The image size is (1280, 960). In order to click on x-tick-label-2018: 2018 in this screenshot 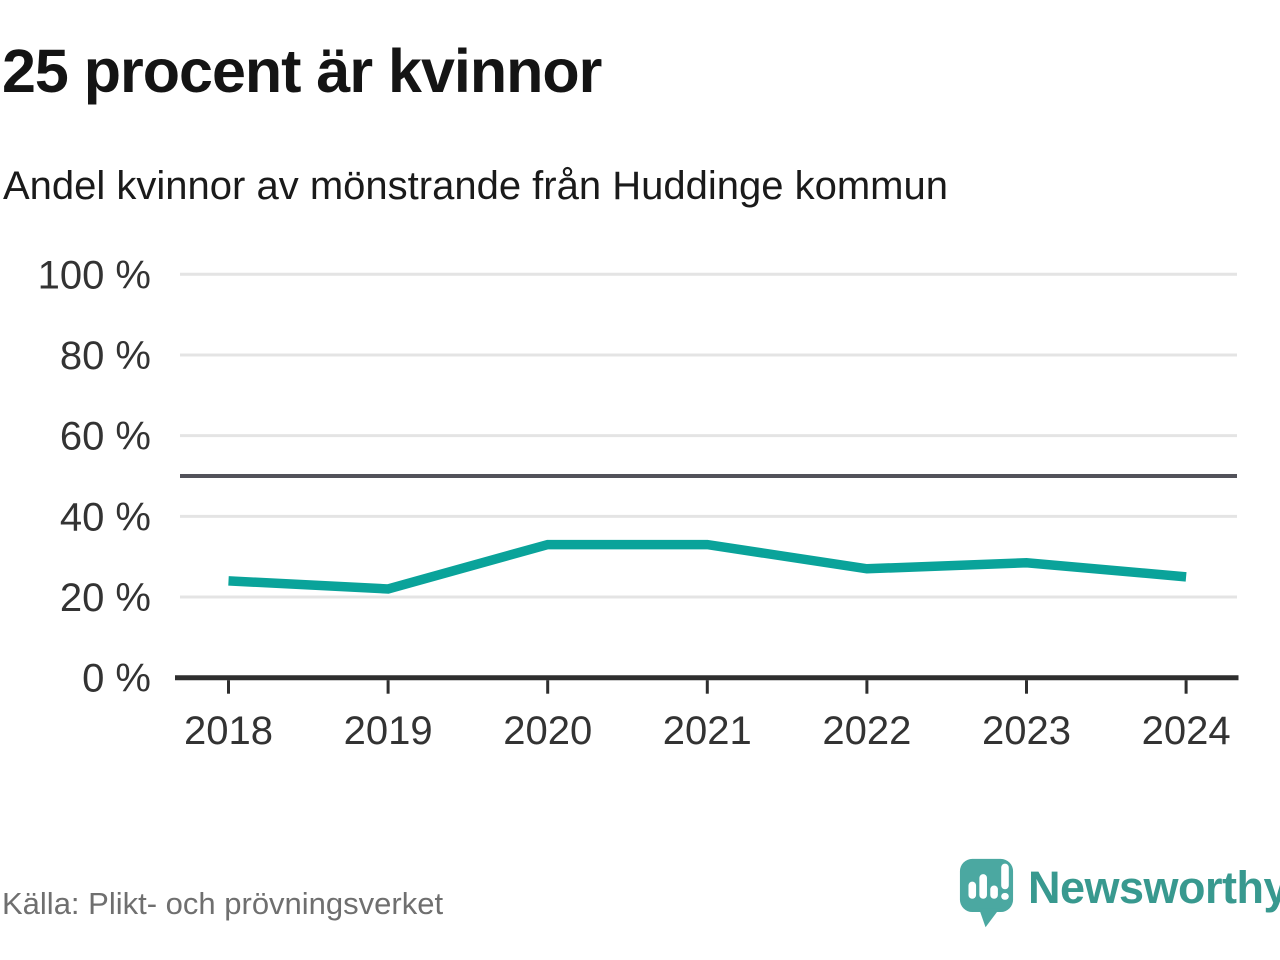, I will do `click(228, 731)`.